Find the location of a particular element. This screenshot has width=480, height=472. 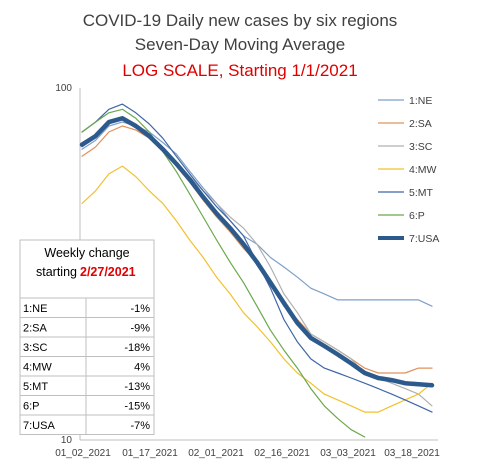

x-tick-label: 03_18_2021 is located at coordinates (412, 453).